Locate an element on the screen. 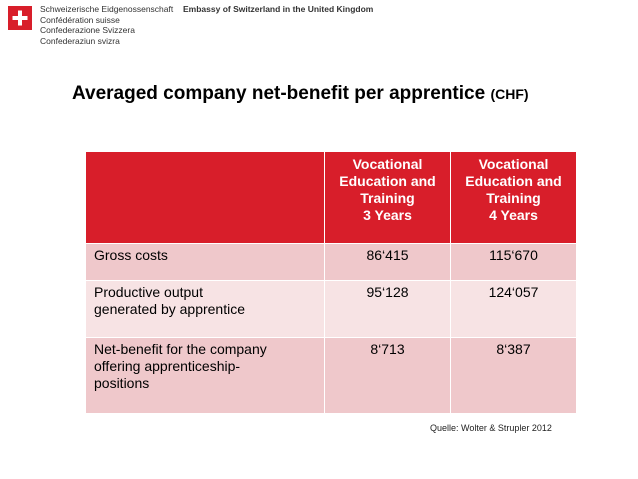  value-cell: 95‘128 is located at coordinates (387, 309).